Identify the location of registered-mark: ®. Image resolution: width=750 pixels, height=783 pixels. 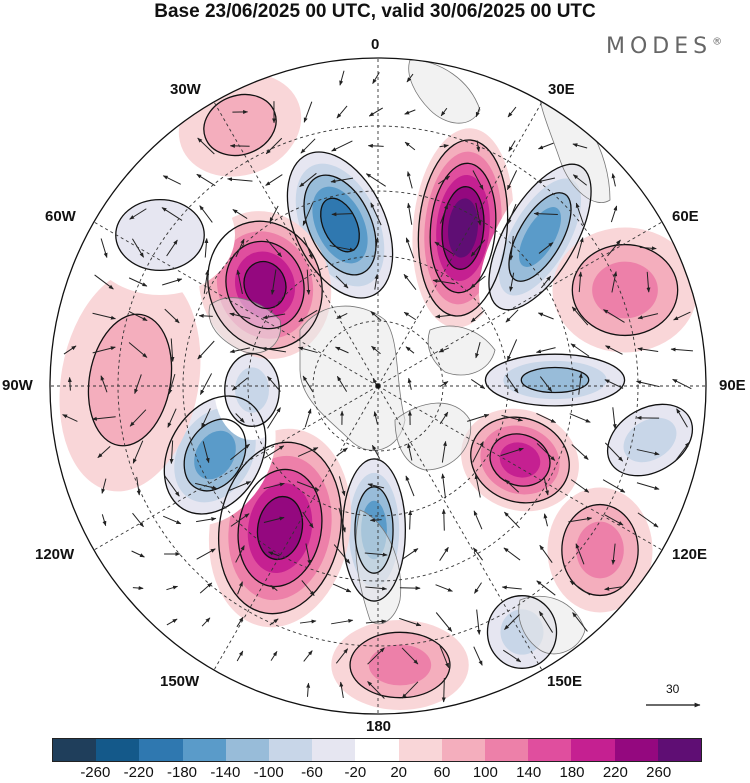
(717, 42).